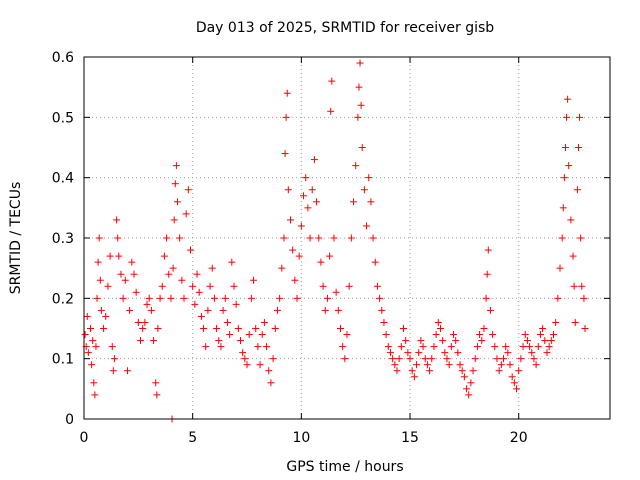 This screenshot has height=480, width=640. Describe the element at coordinates (69, 420) in the screenshot. I see `y-tick-label: 0` at that location.